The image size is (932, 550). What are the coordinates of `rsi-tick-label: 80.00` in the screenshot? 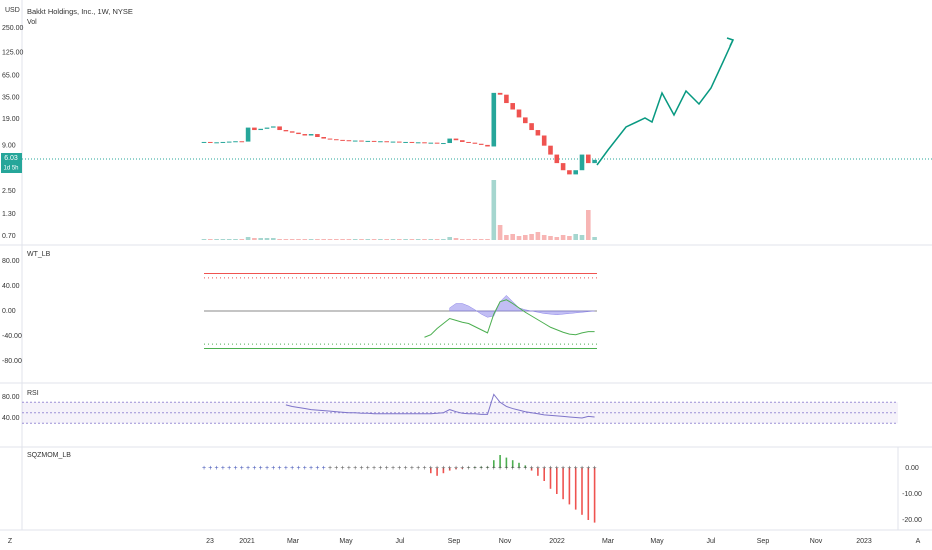 It's located at (11, 397).